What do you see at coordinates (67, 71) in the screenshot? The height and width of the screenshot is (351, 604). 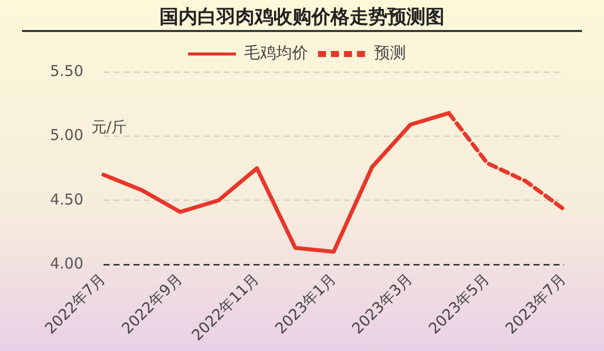 I see `y-tick-label: 5.50` at bounding box center [67, 71].